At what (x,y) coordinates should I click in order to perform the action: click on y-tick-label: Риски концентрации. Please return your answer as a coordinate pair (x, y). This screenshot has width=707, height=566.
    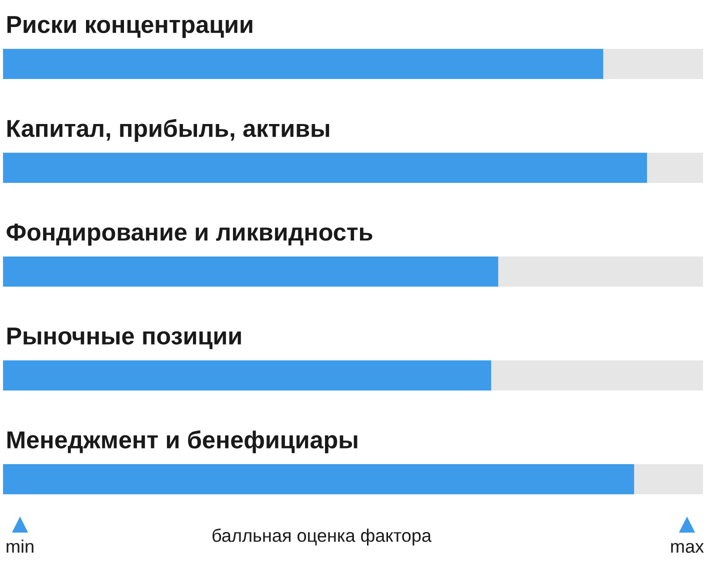
    Looking at the image, I should click on (129, 27).